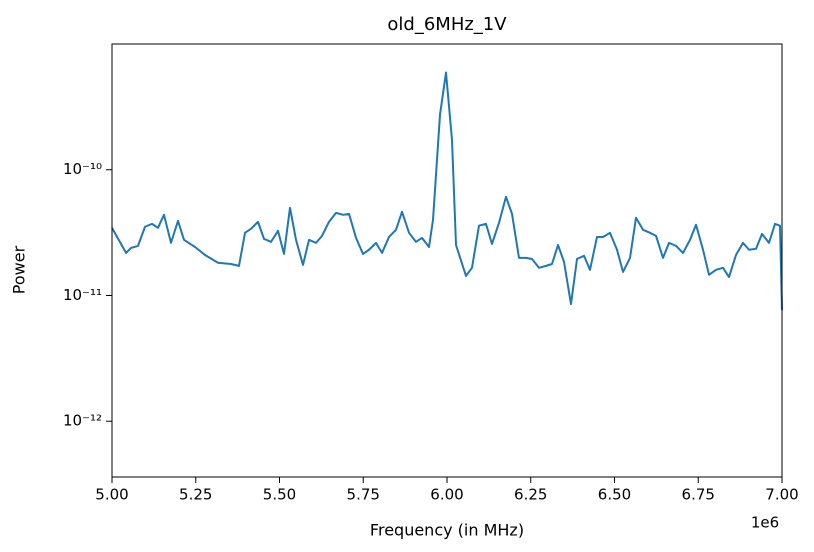 This screenshot has height=552, width=814. I want to click on x-tick-label: 5.00, so click(111, 495).